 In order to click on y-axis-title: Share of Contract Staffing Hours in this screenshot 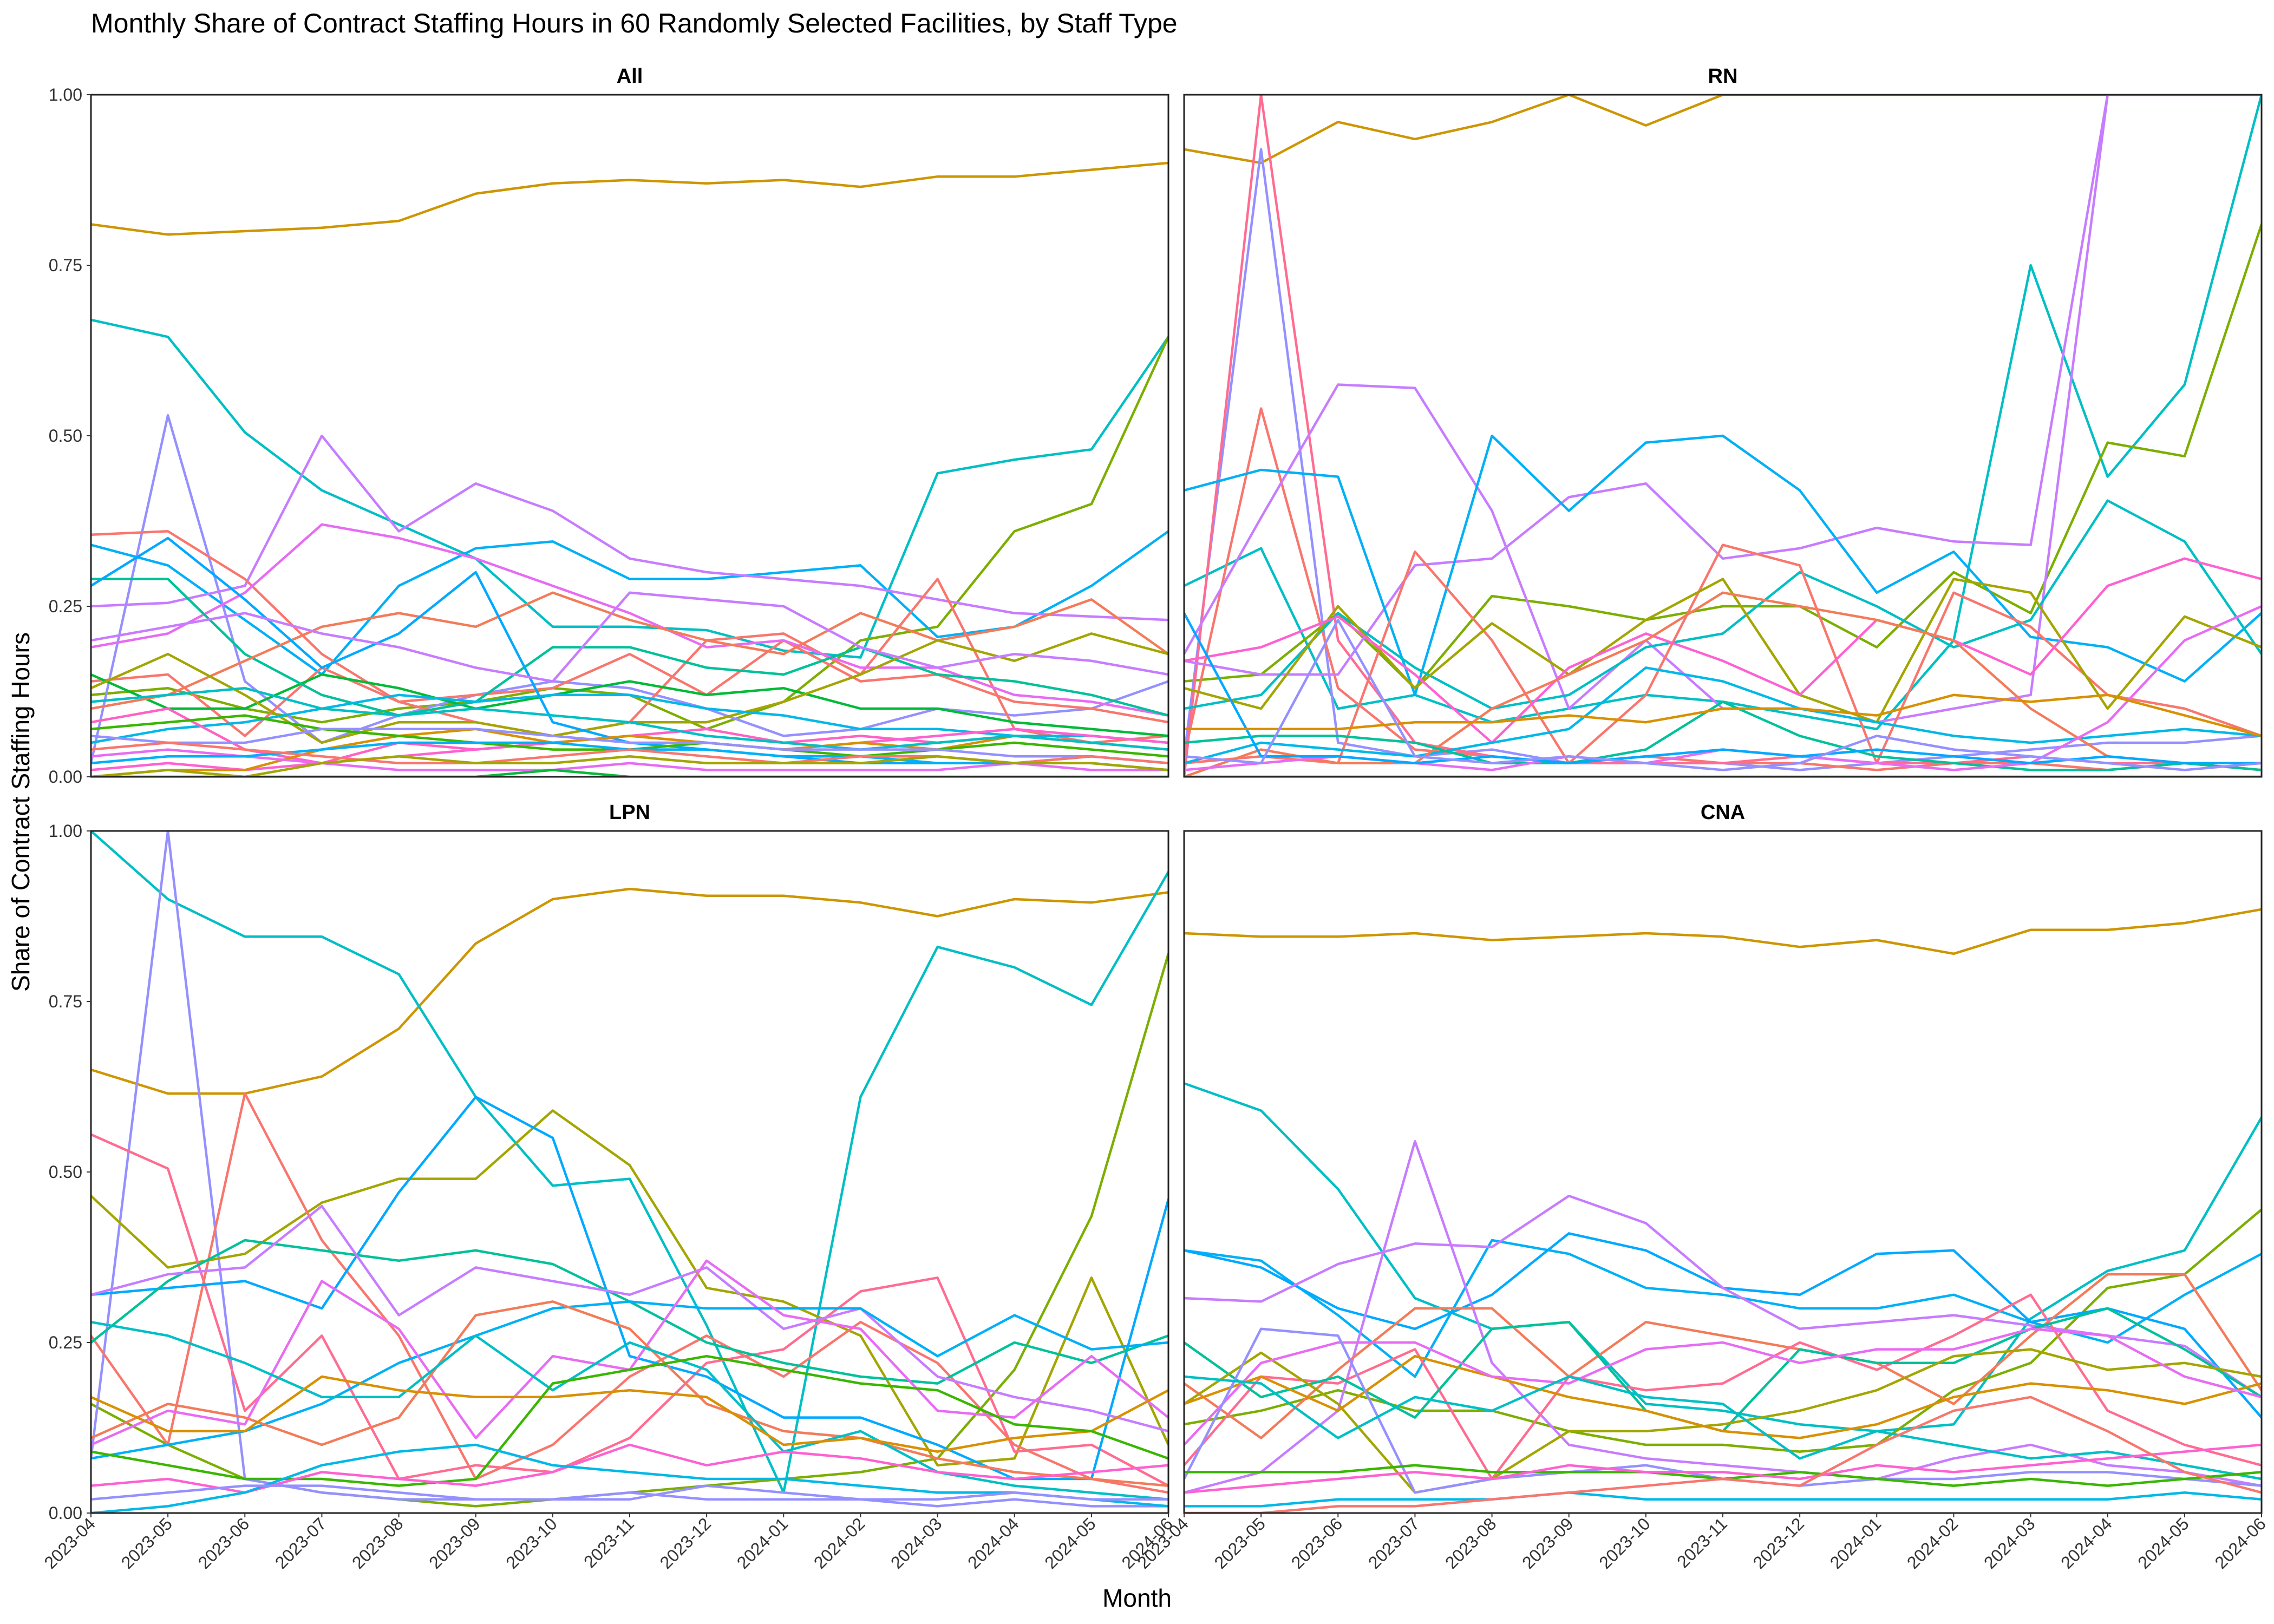, I will do `click(21, 812)`.